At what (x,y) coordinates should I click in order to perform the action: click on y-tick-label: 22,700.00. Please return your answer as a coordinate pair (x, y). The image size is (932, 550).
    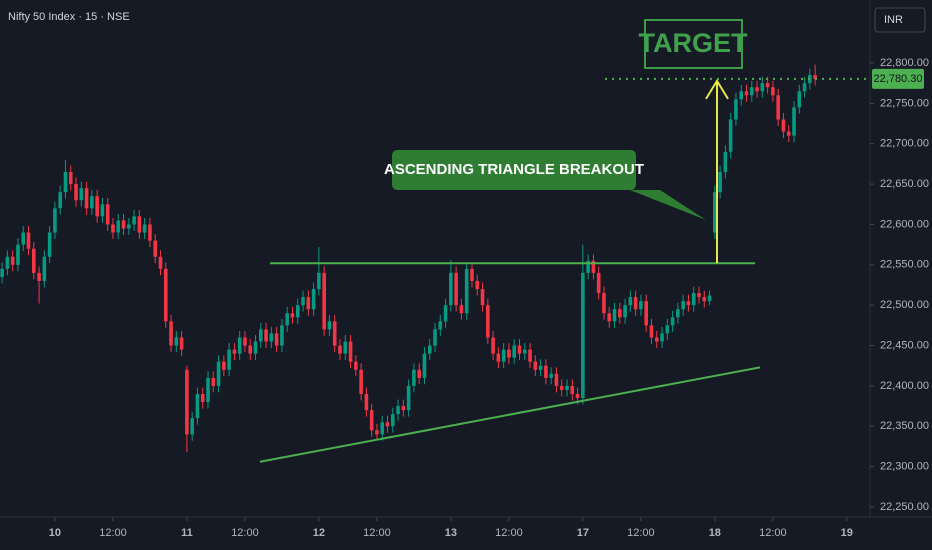
    Looking at the image, I should click on (904, 144).